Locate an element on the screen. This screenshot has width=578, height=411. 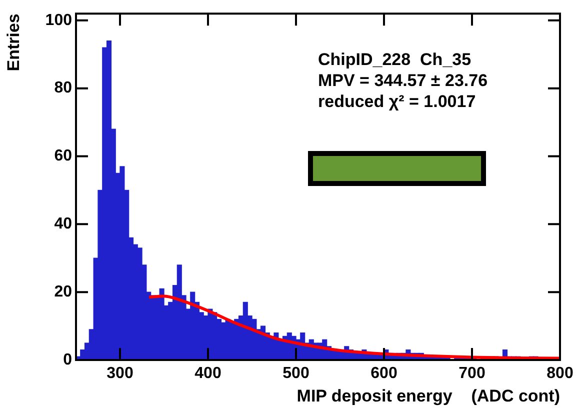
y-tick-label: 100 is located at coordinates (58, 20).